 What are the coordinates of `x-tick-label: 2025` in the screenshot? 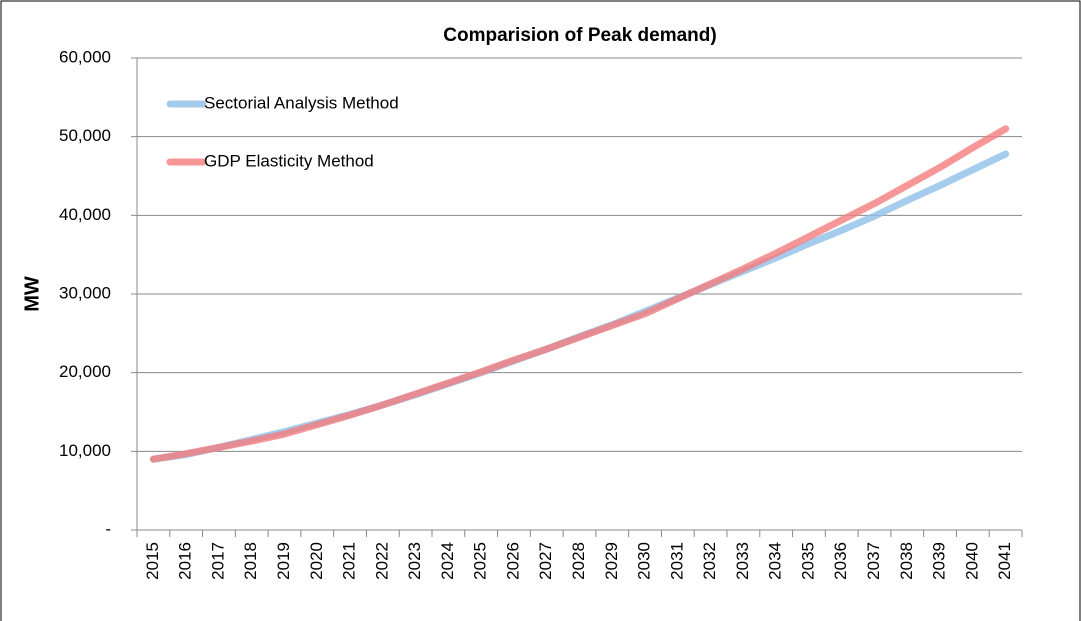 It's located at (480, 561).